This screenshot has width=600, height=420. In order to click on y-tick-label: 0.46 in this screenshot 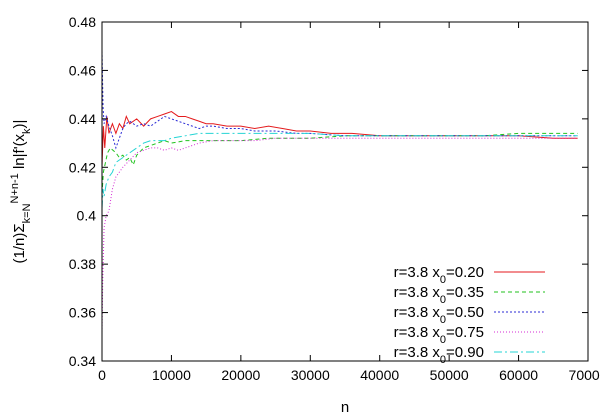, I will do `click(82, 70)`.